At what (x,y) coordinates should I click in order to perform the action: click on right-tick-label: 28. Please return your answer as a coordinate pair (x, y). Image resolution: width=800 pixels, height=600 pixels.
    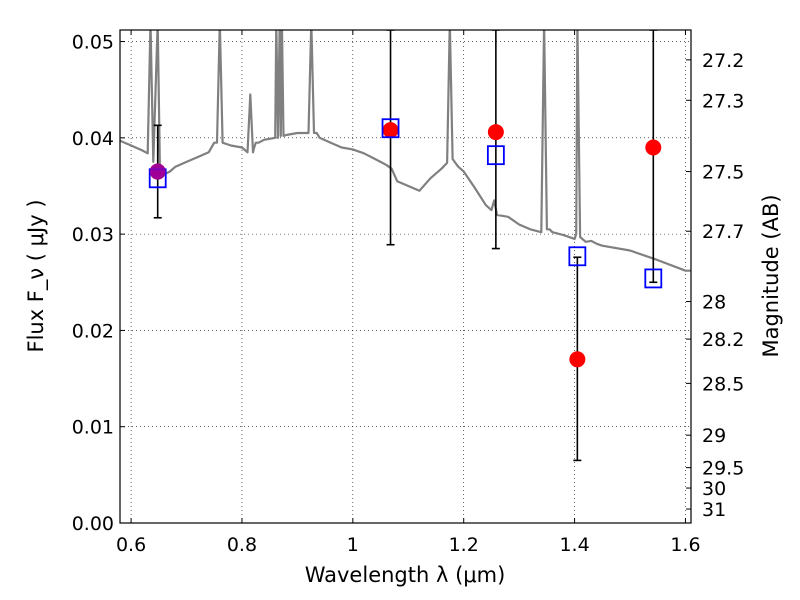
    Looking at the image, I should click on (714, 303).